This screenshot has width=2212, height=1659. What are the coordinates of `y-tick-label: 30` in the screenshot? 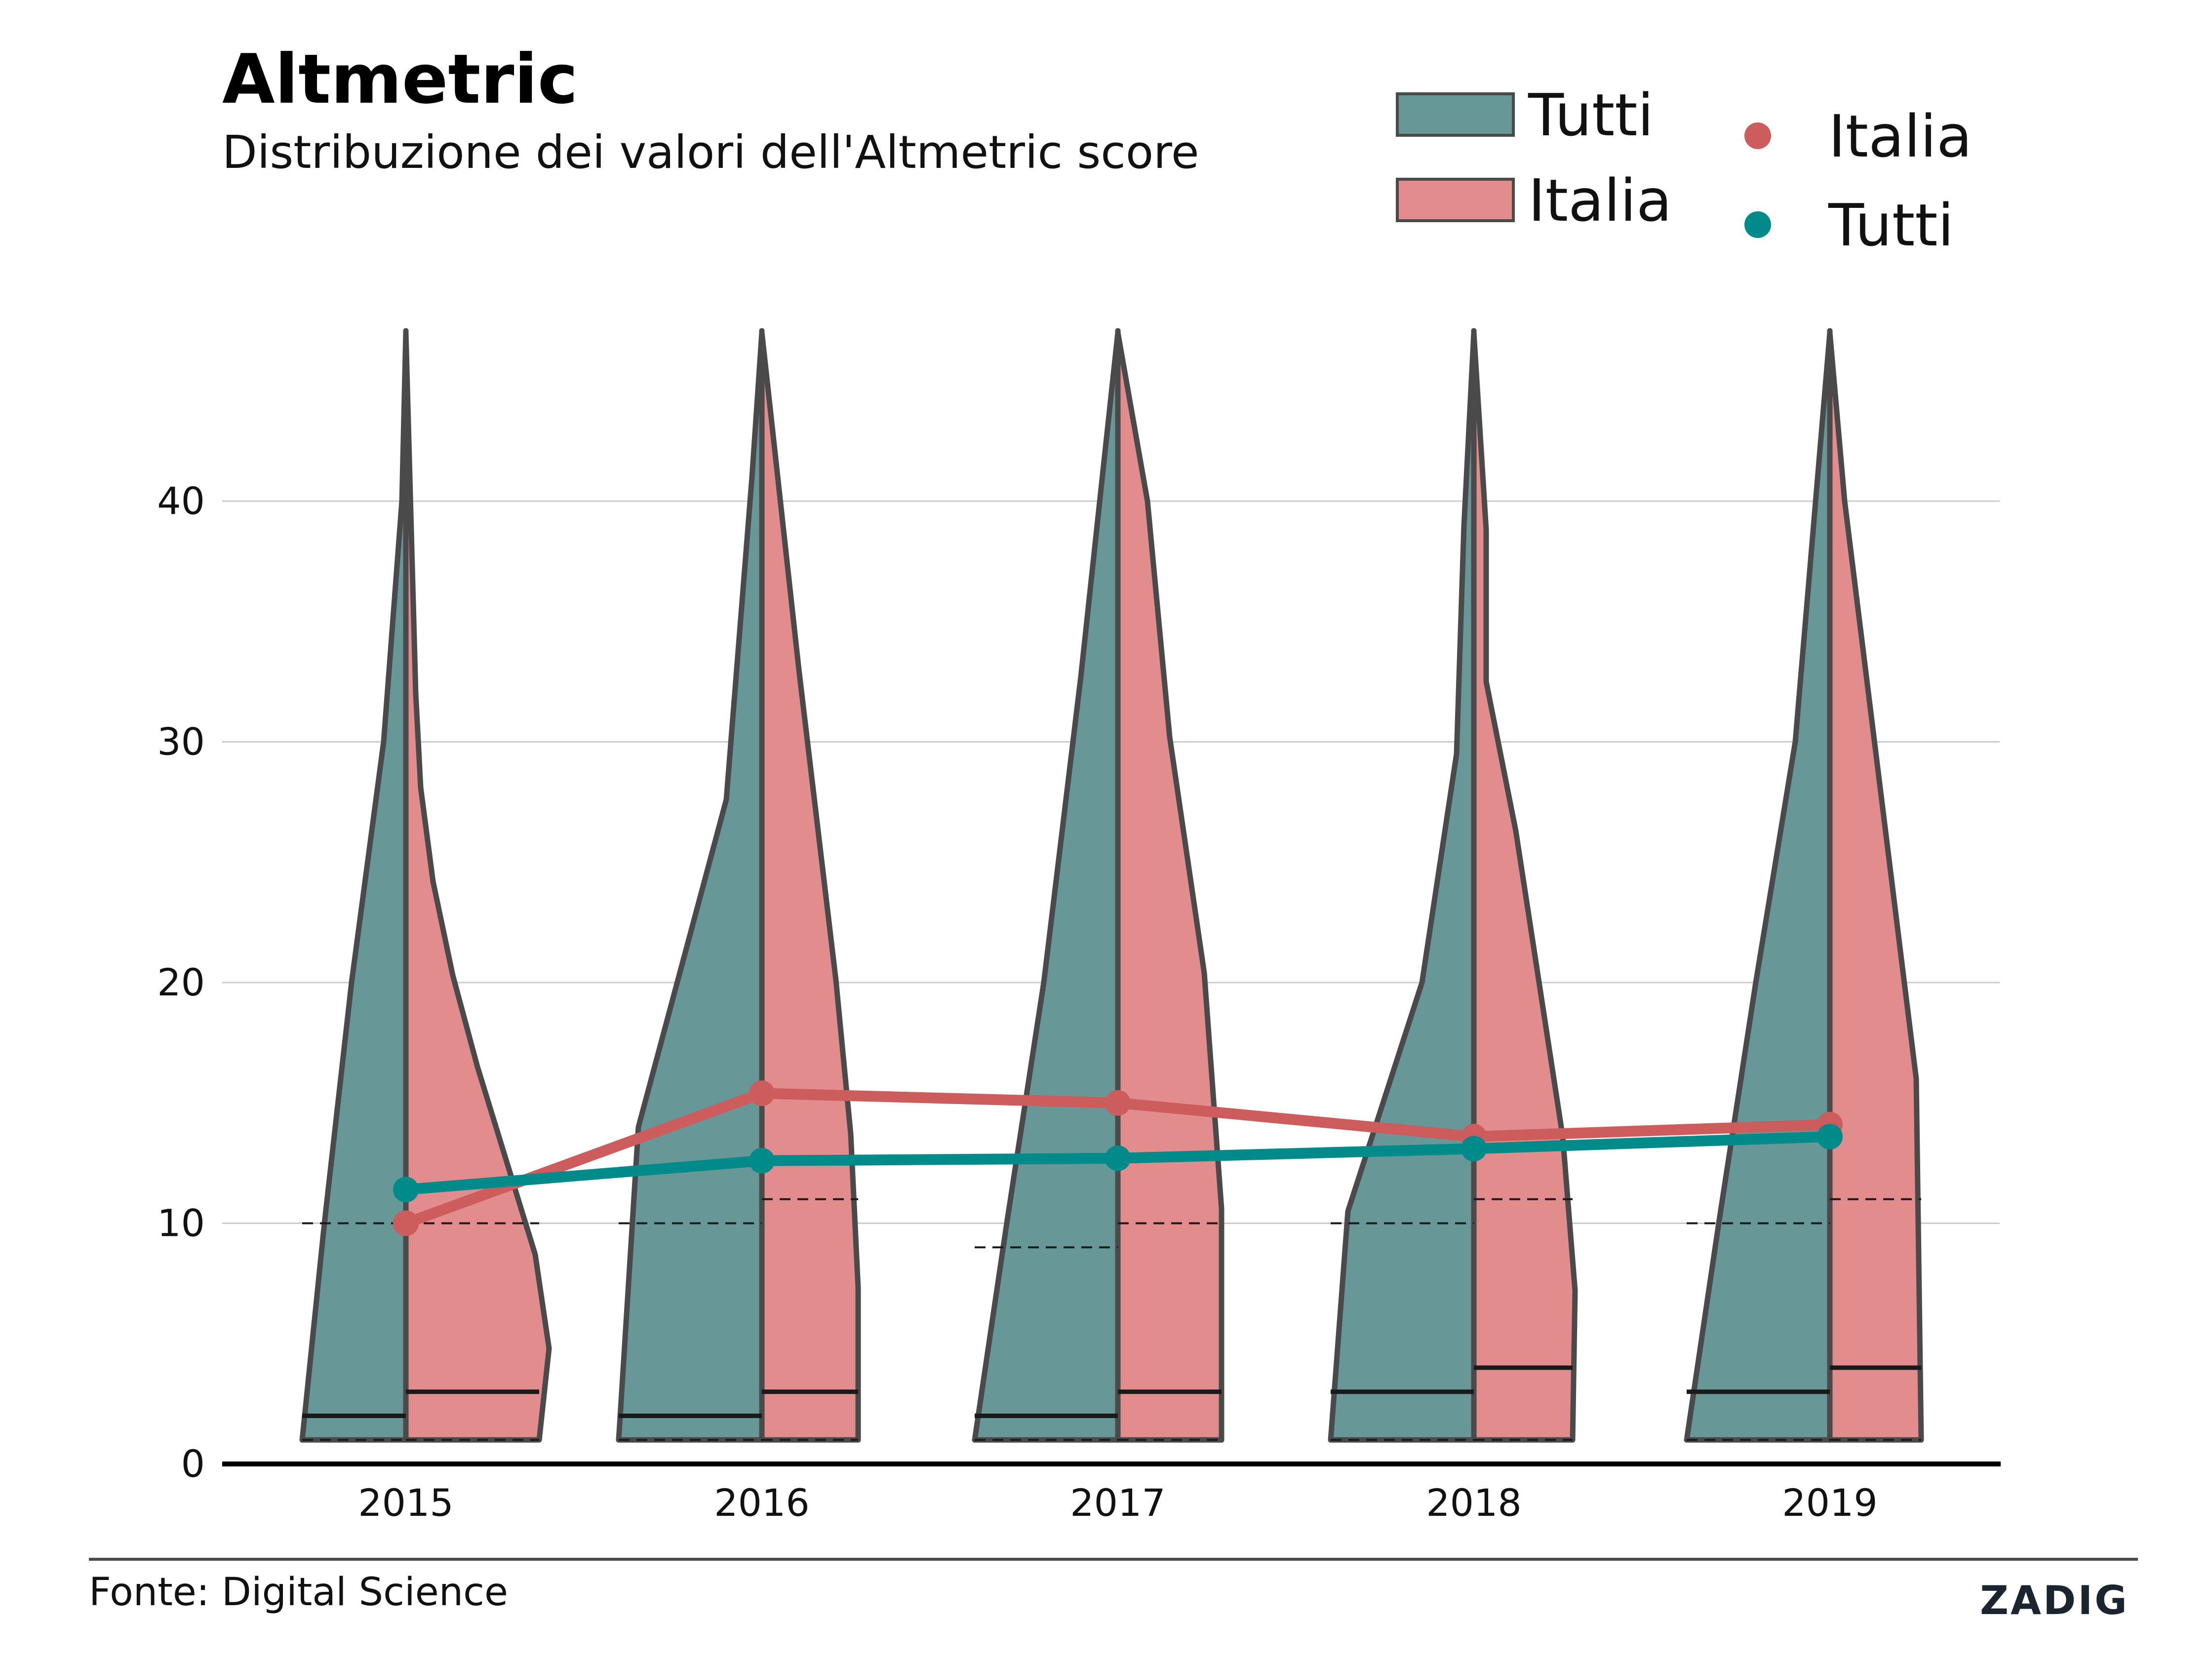 It's located at (181, 742).